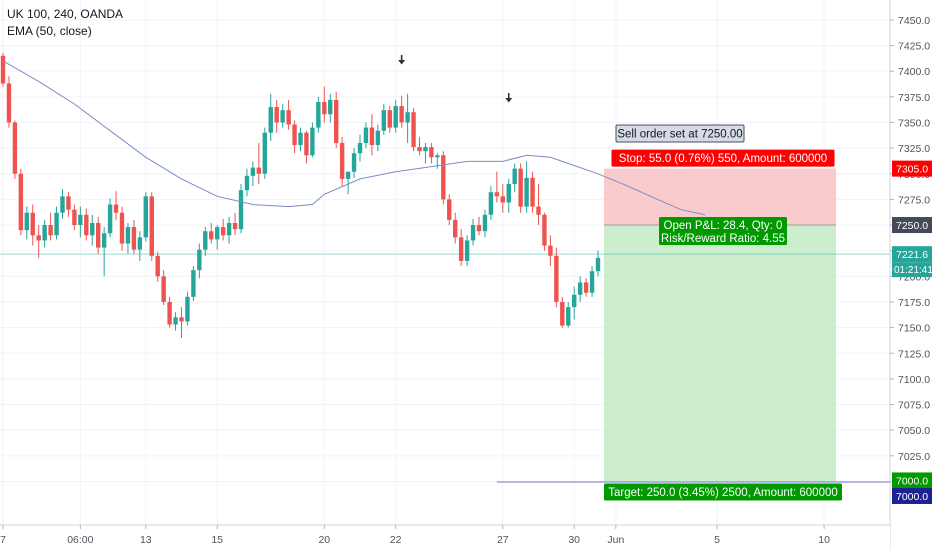 The height and width of the screenshot is (550, 932). Describe the element at coordinates (719, 197) in the screenshot. I see `stop-zone` at that location.